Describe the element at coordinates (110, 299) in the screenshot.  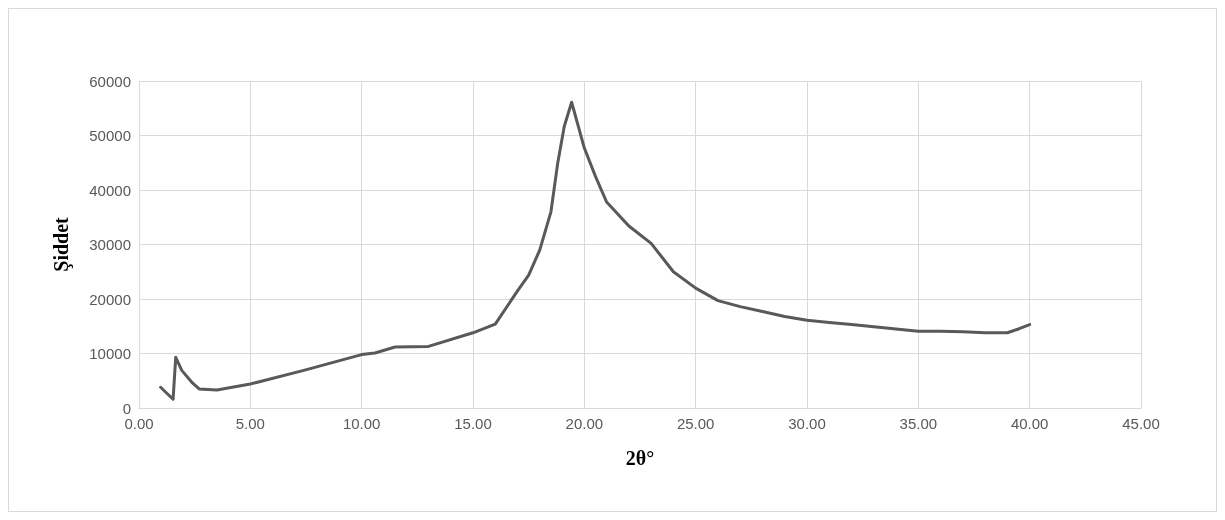
I see `y-tick-label: 20000` at that location.